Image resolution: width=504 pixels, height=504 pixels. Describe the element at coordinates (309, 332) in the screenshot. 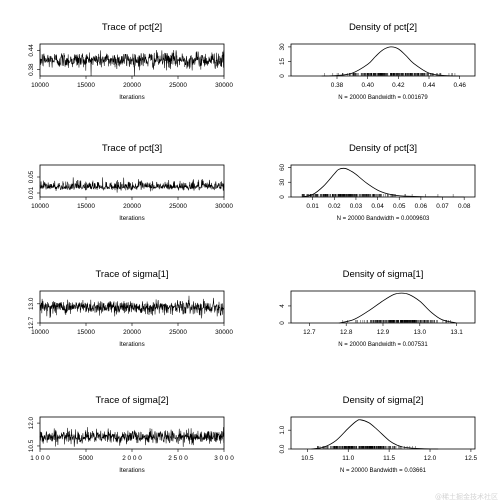

I see `x-tick-label: 12.7` at that location.